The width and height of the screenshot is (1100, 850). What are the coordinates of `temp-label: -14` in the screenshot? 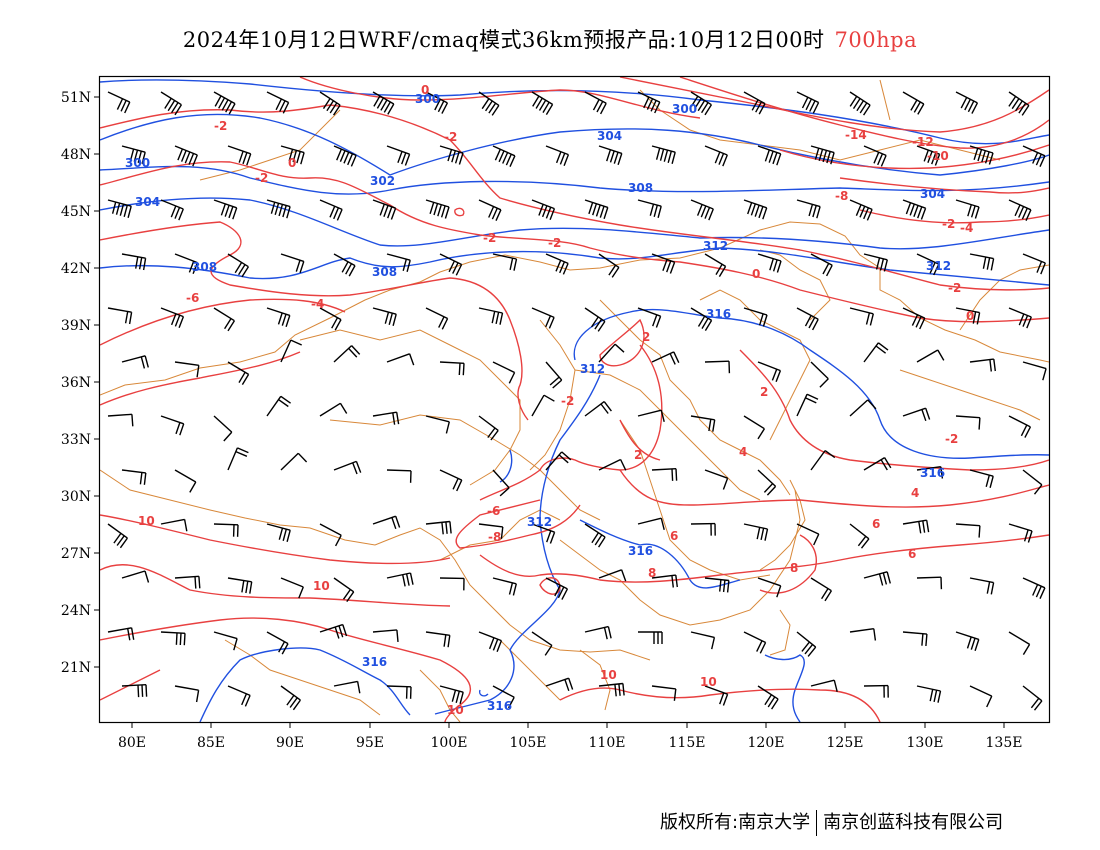 It's located at (856, 135).